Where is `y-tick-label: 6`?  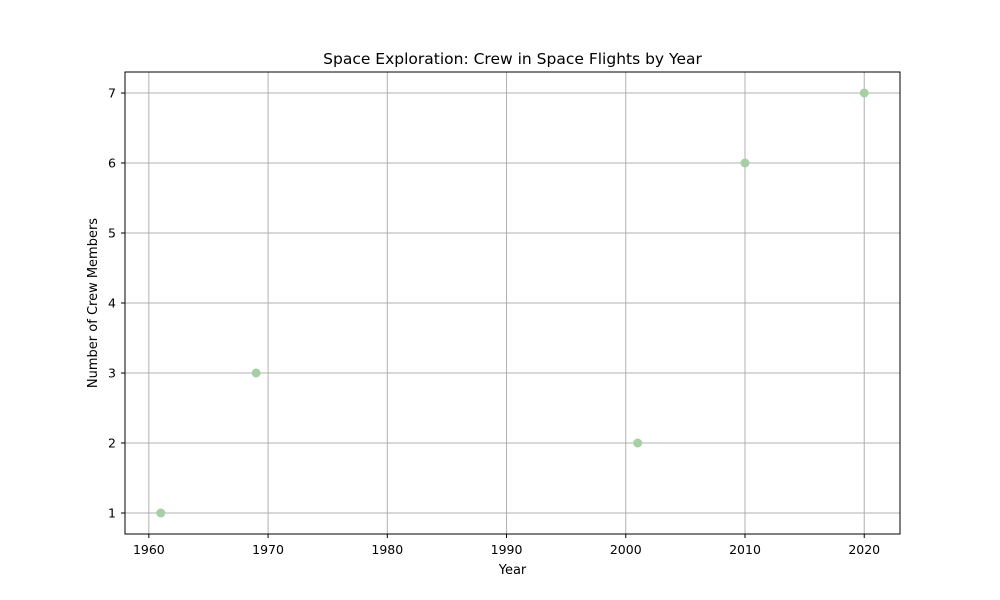
y-tick-label: 6 is located at coordinates (112, 163).